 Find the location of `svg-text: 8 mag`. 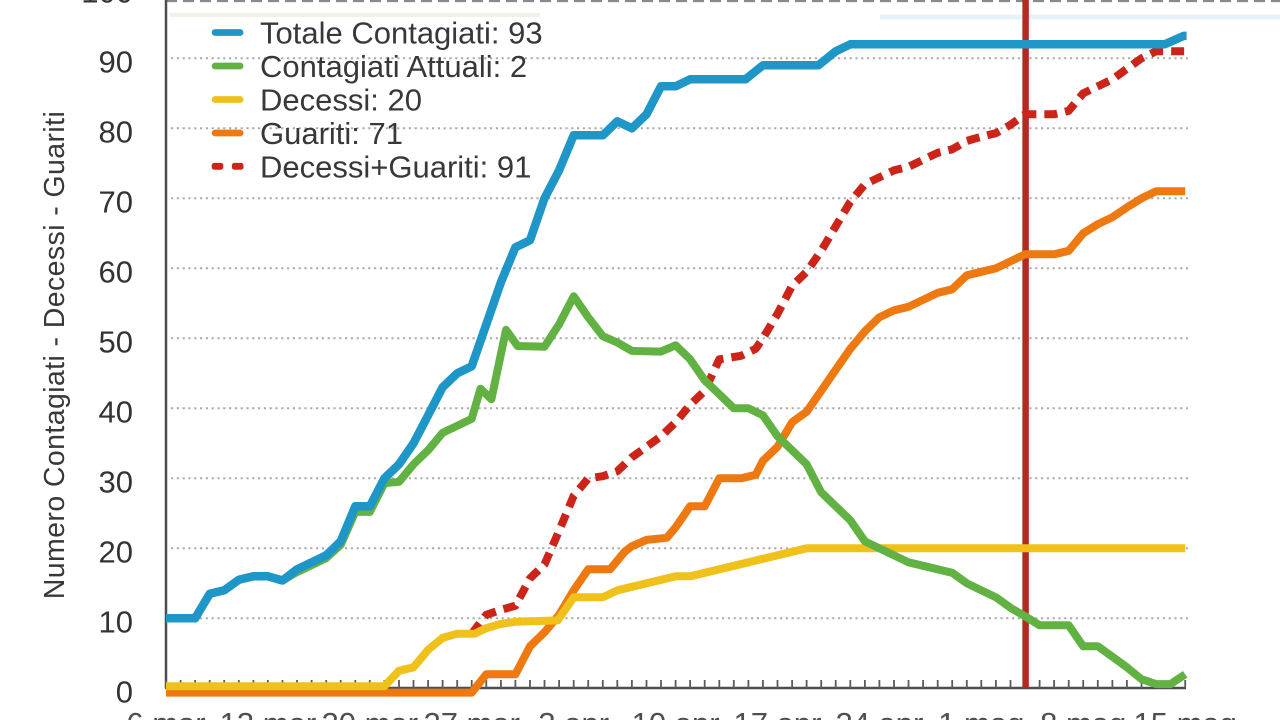

svg-text: 8 mag is located at coordinates (1083, 713).